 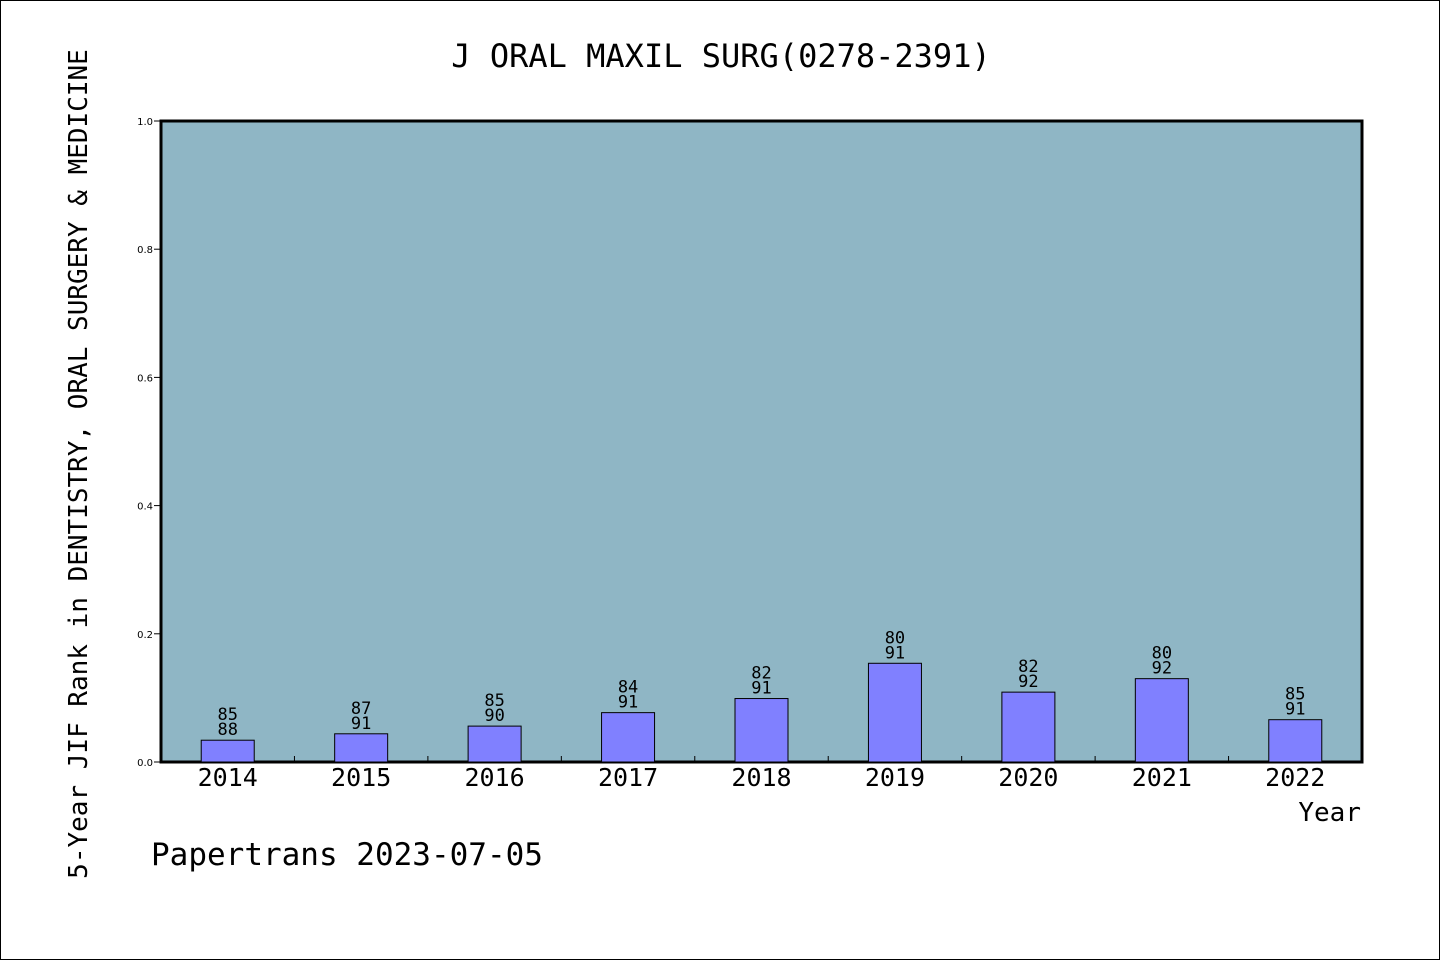 What do you see at coordinates (347, 855) in the screenshot?
I see `footer-credit: Papertrans 2023-07-05` at bounding box center [347, 855].